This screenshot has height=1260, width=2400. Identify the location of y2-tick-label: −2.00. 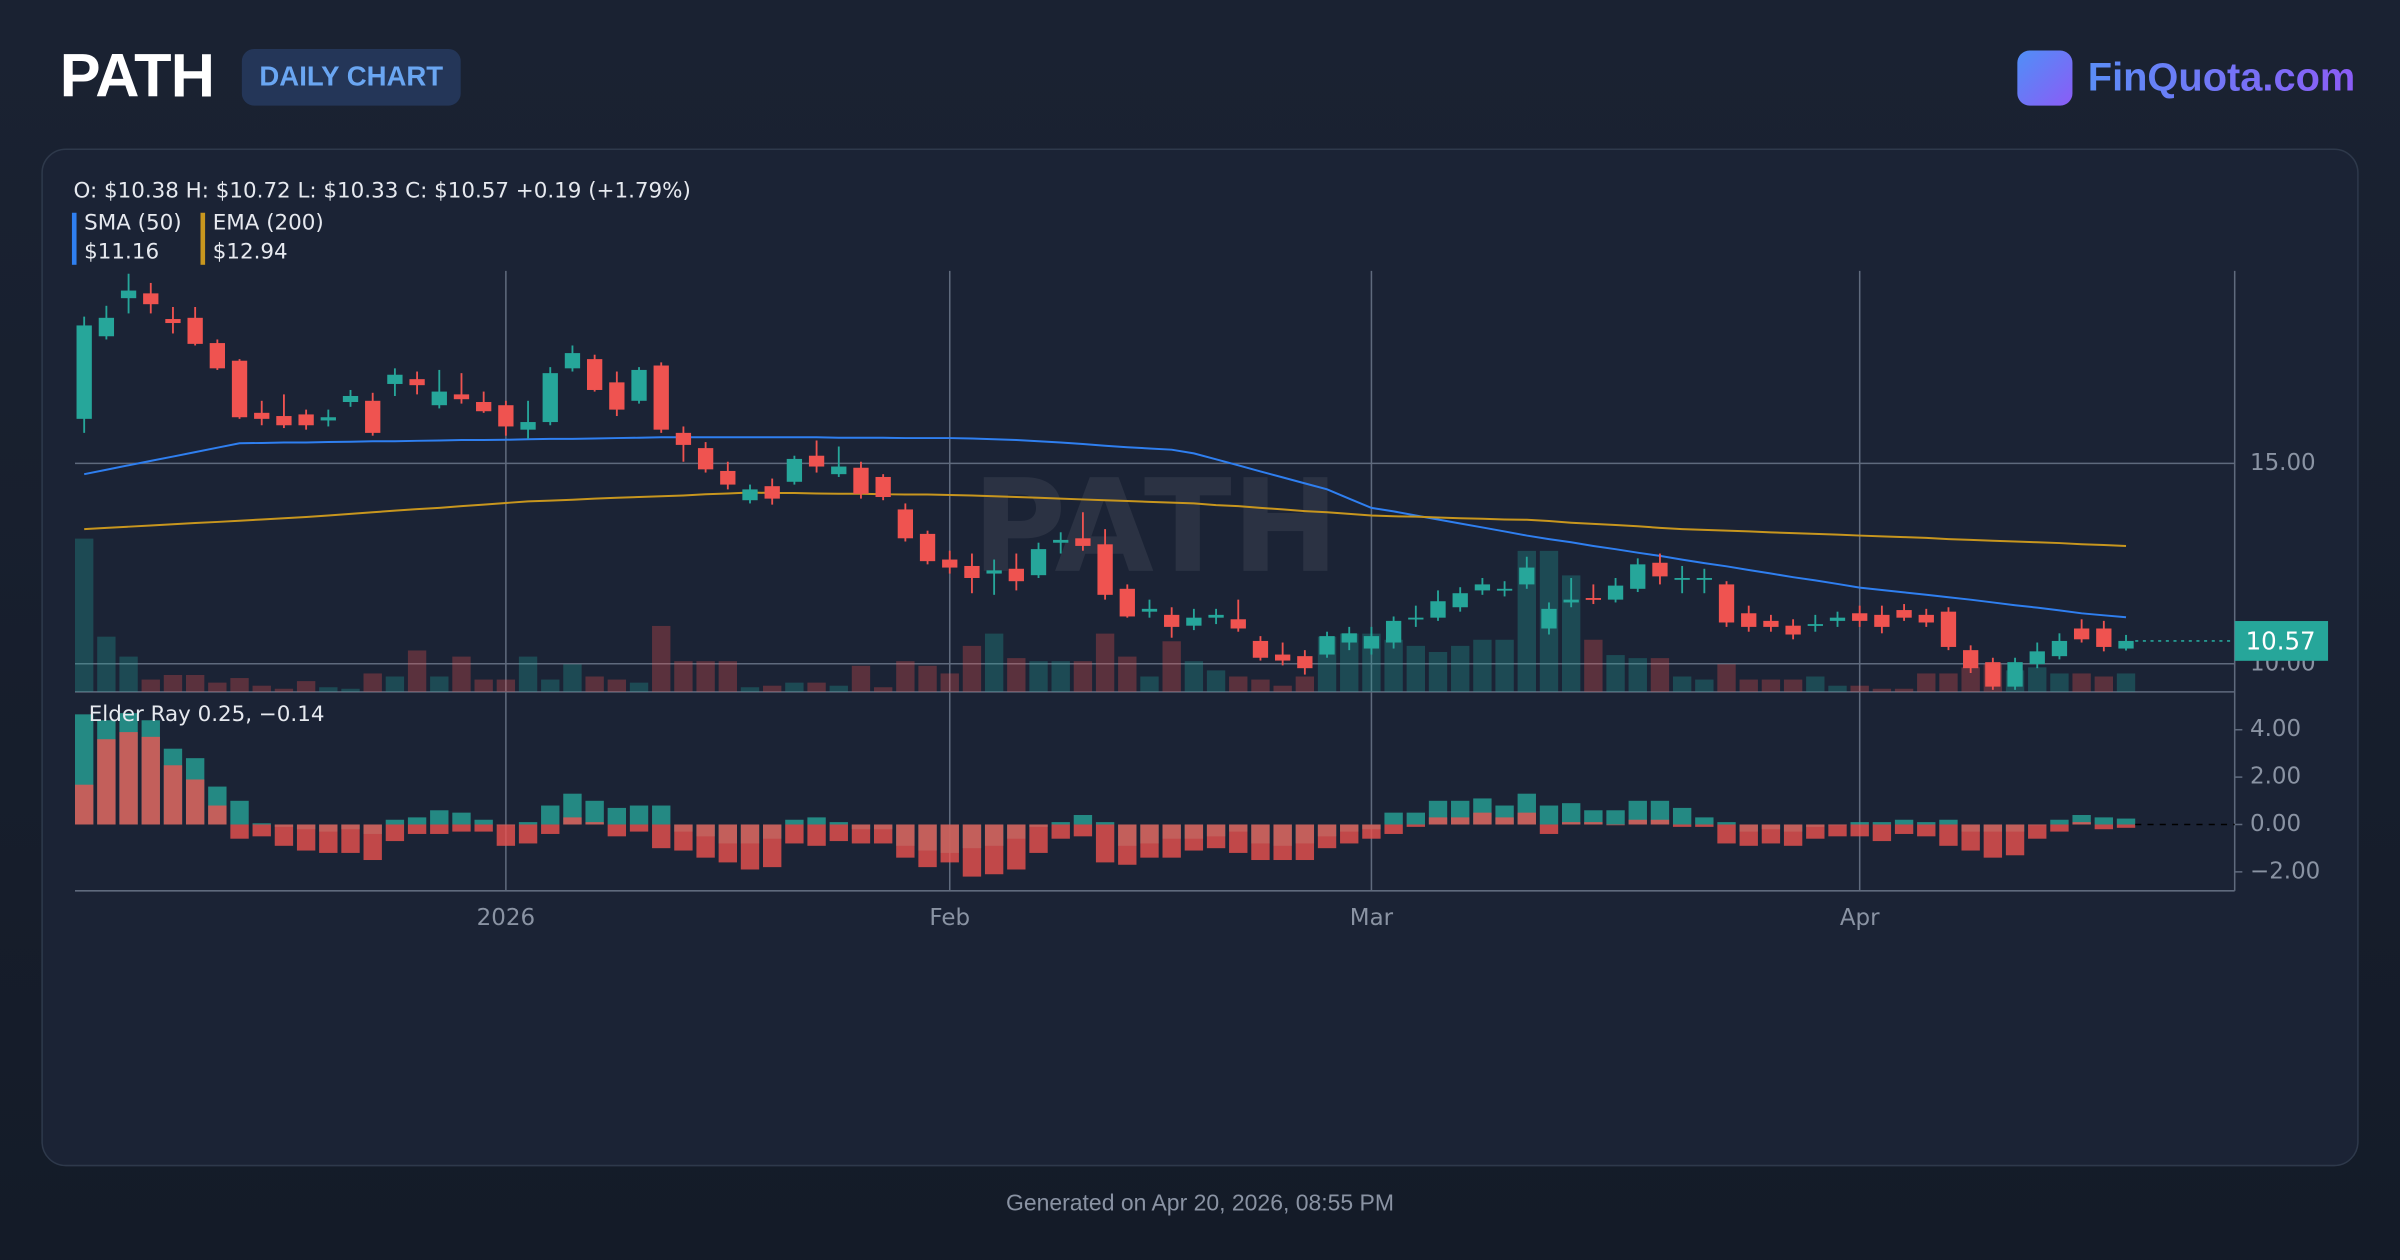
(2285, 871).